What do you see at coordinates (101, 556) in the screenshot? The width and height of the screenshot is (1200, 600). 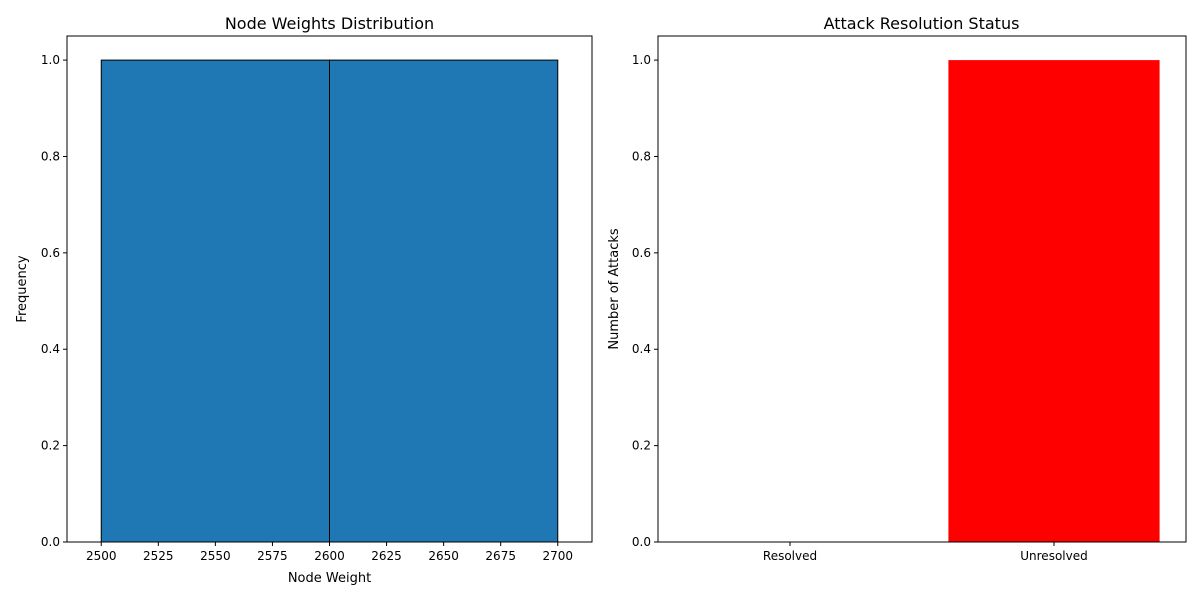 I see `histogram-x-tick-label: 2500` at bounding box center [101, 556].